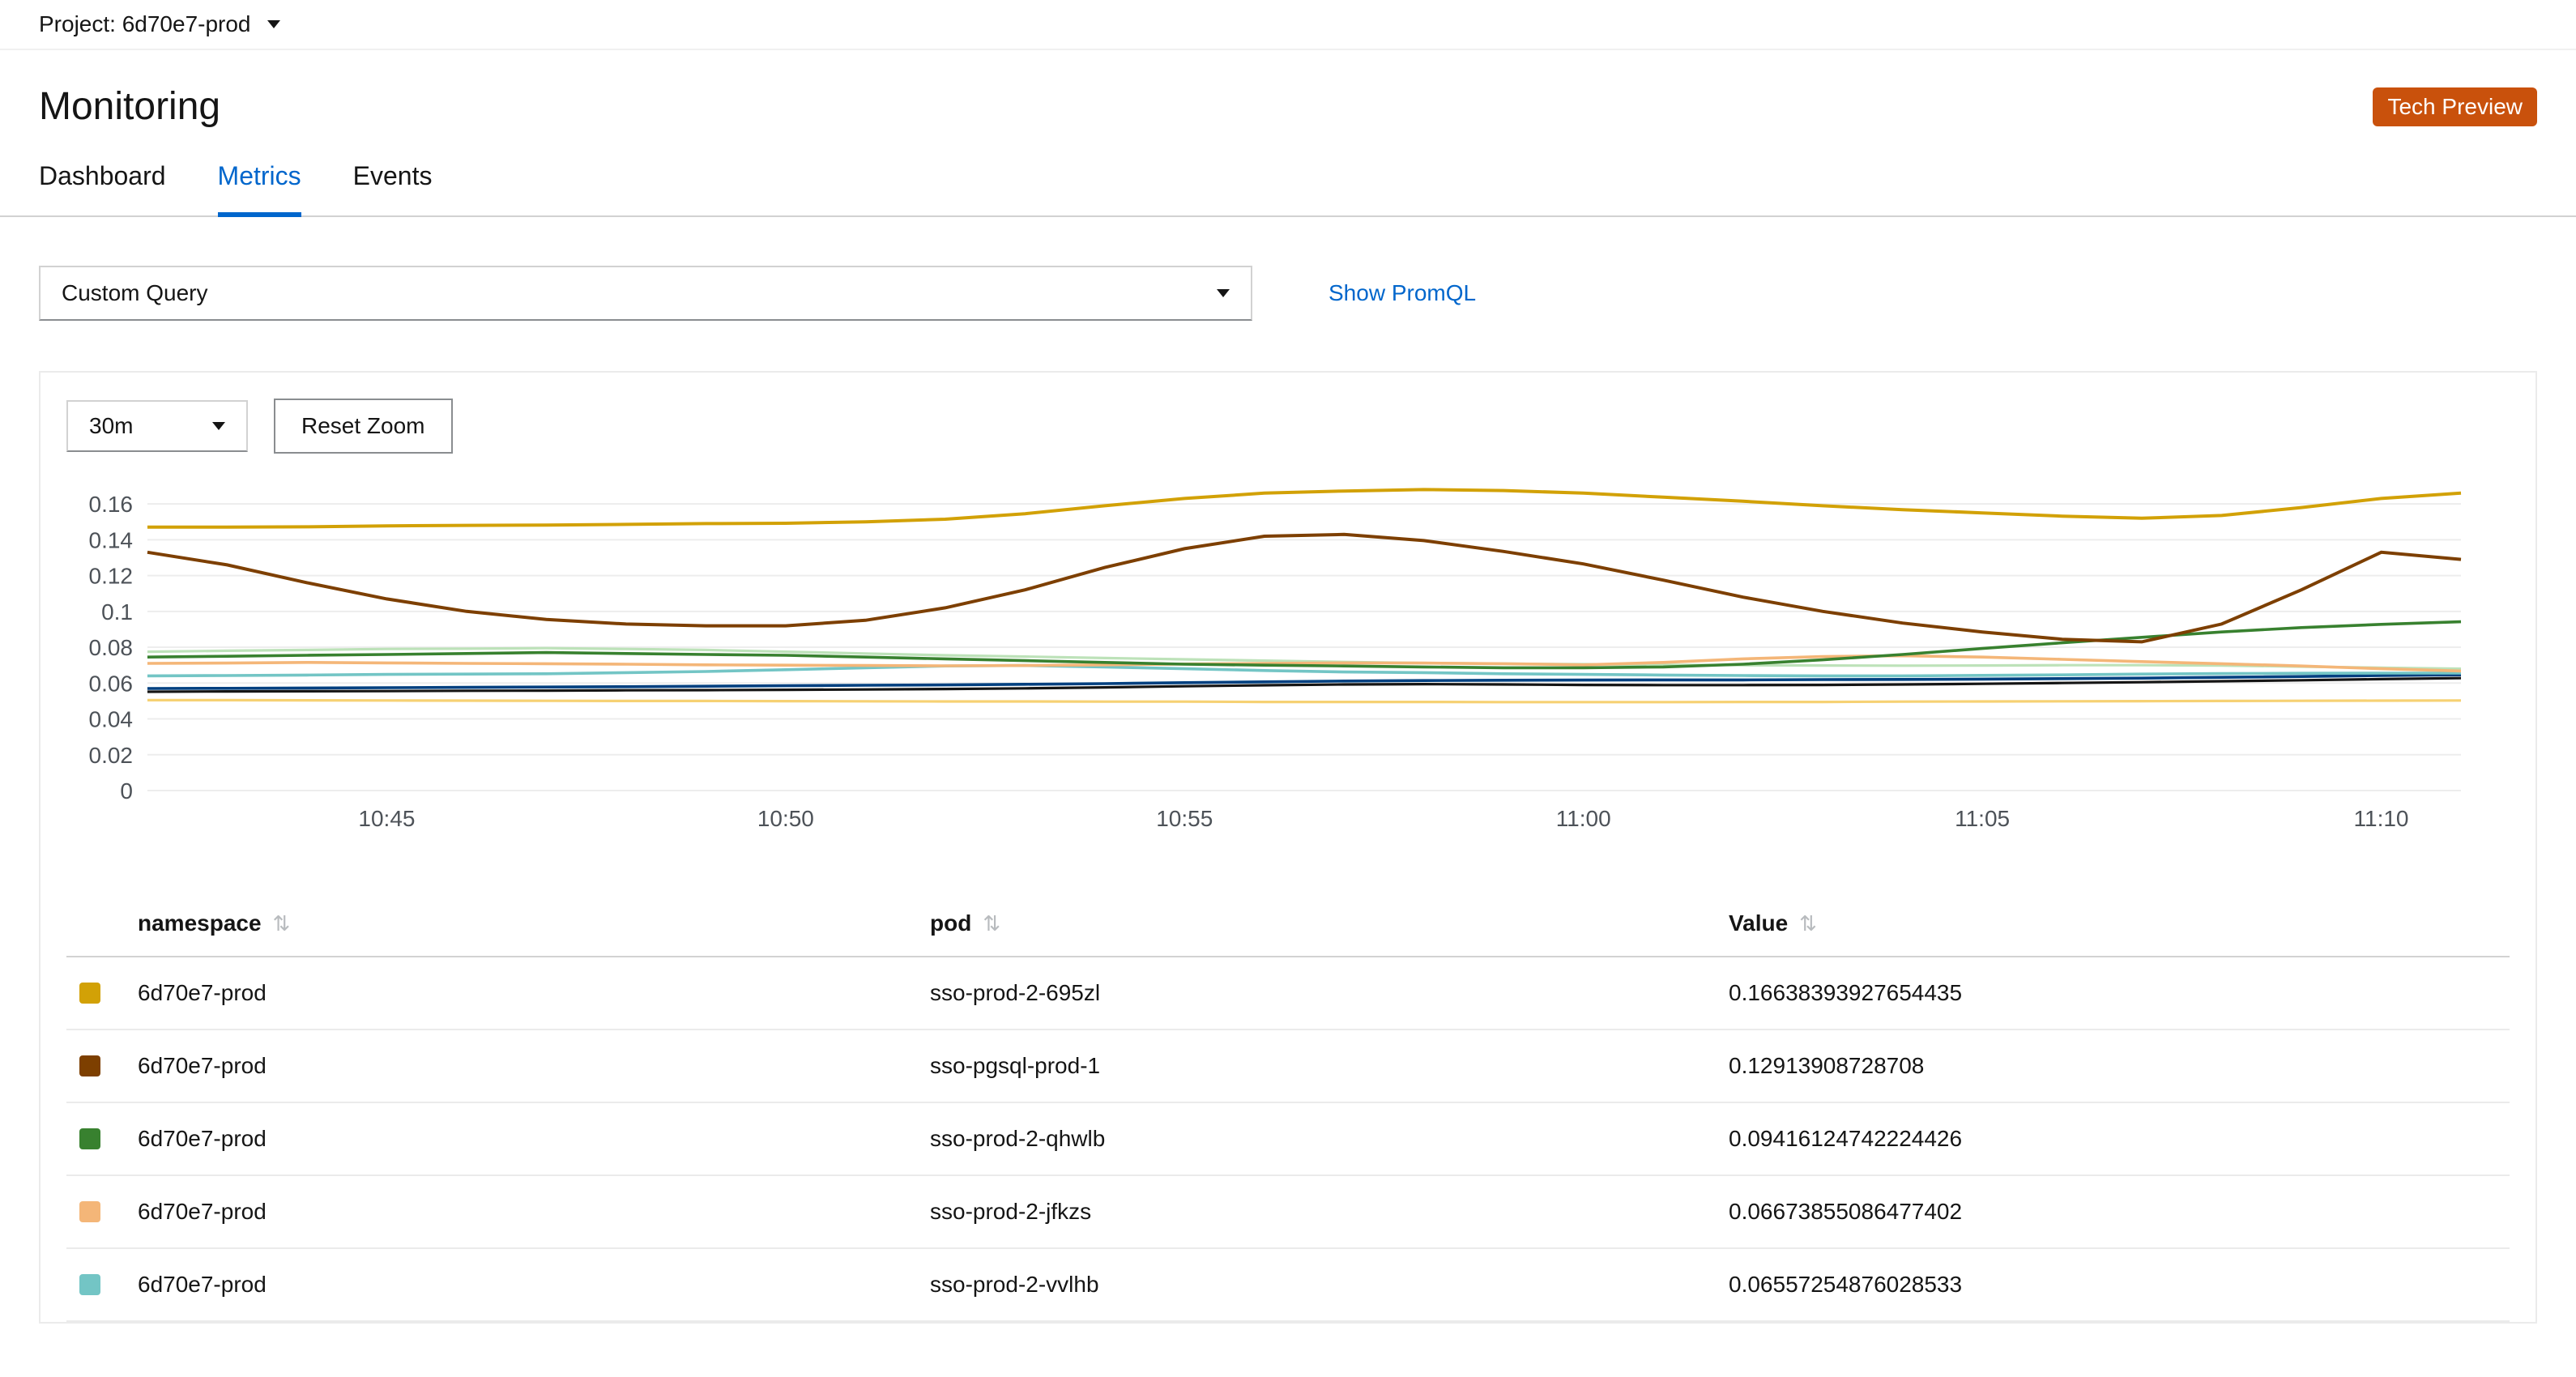 The height and width of the screenshot is (1377, 2576). I want to click on value-cell: 0.16638393927654435, so click(2120, 993).